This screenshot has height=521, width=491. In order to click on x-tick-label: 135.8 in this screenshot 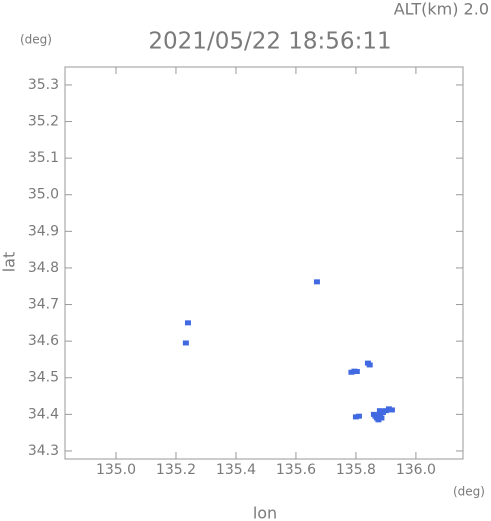, I will do `click(356, 470)`.